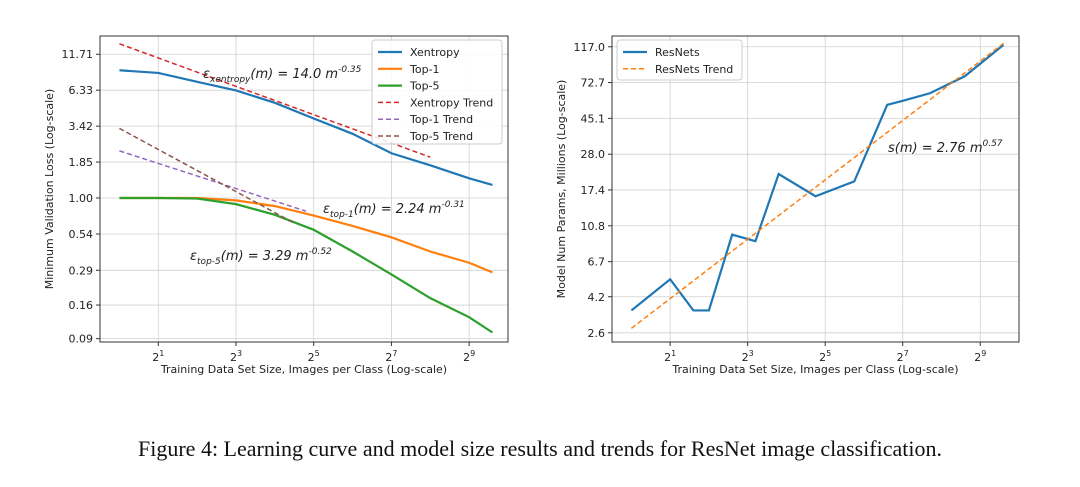 This screenshot has height=487, width=1080. I want to click on legend-label: Xentropy, so click(435, 52).